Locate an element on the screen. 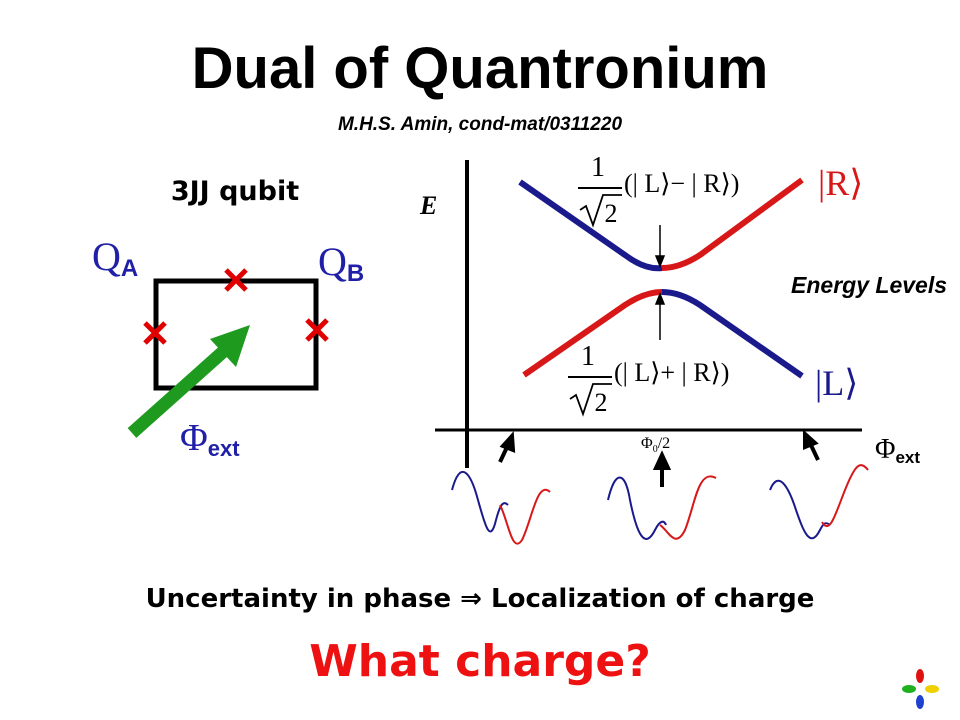 The image size is (960, 720). flux-arrow-shaft is located at coordinates (178, 391).